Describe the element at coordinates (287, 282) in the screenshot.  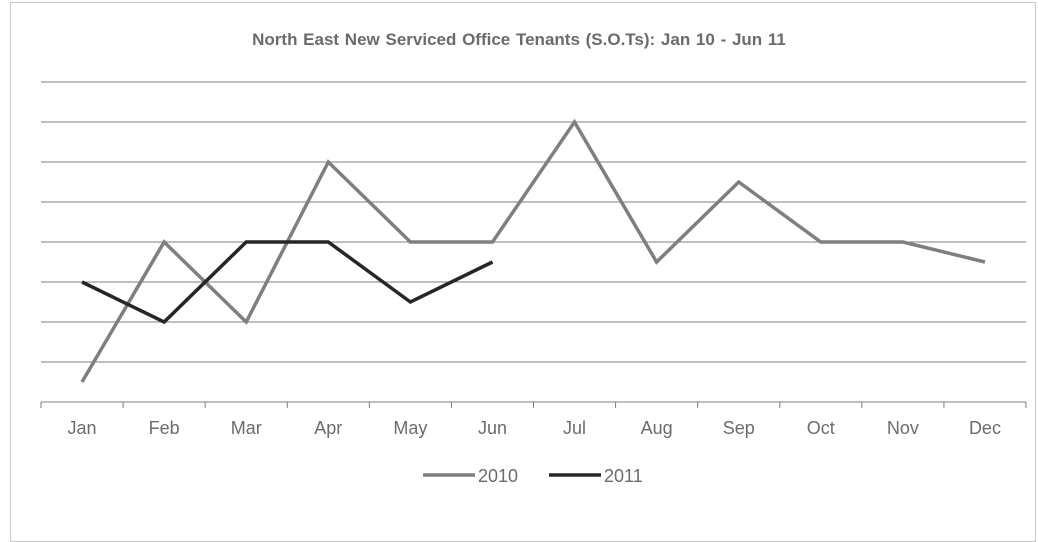
I see `series-line-2011` at that location.